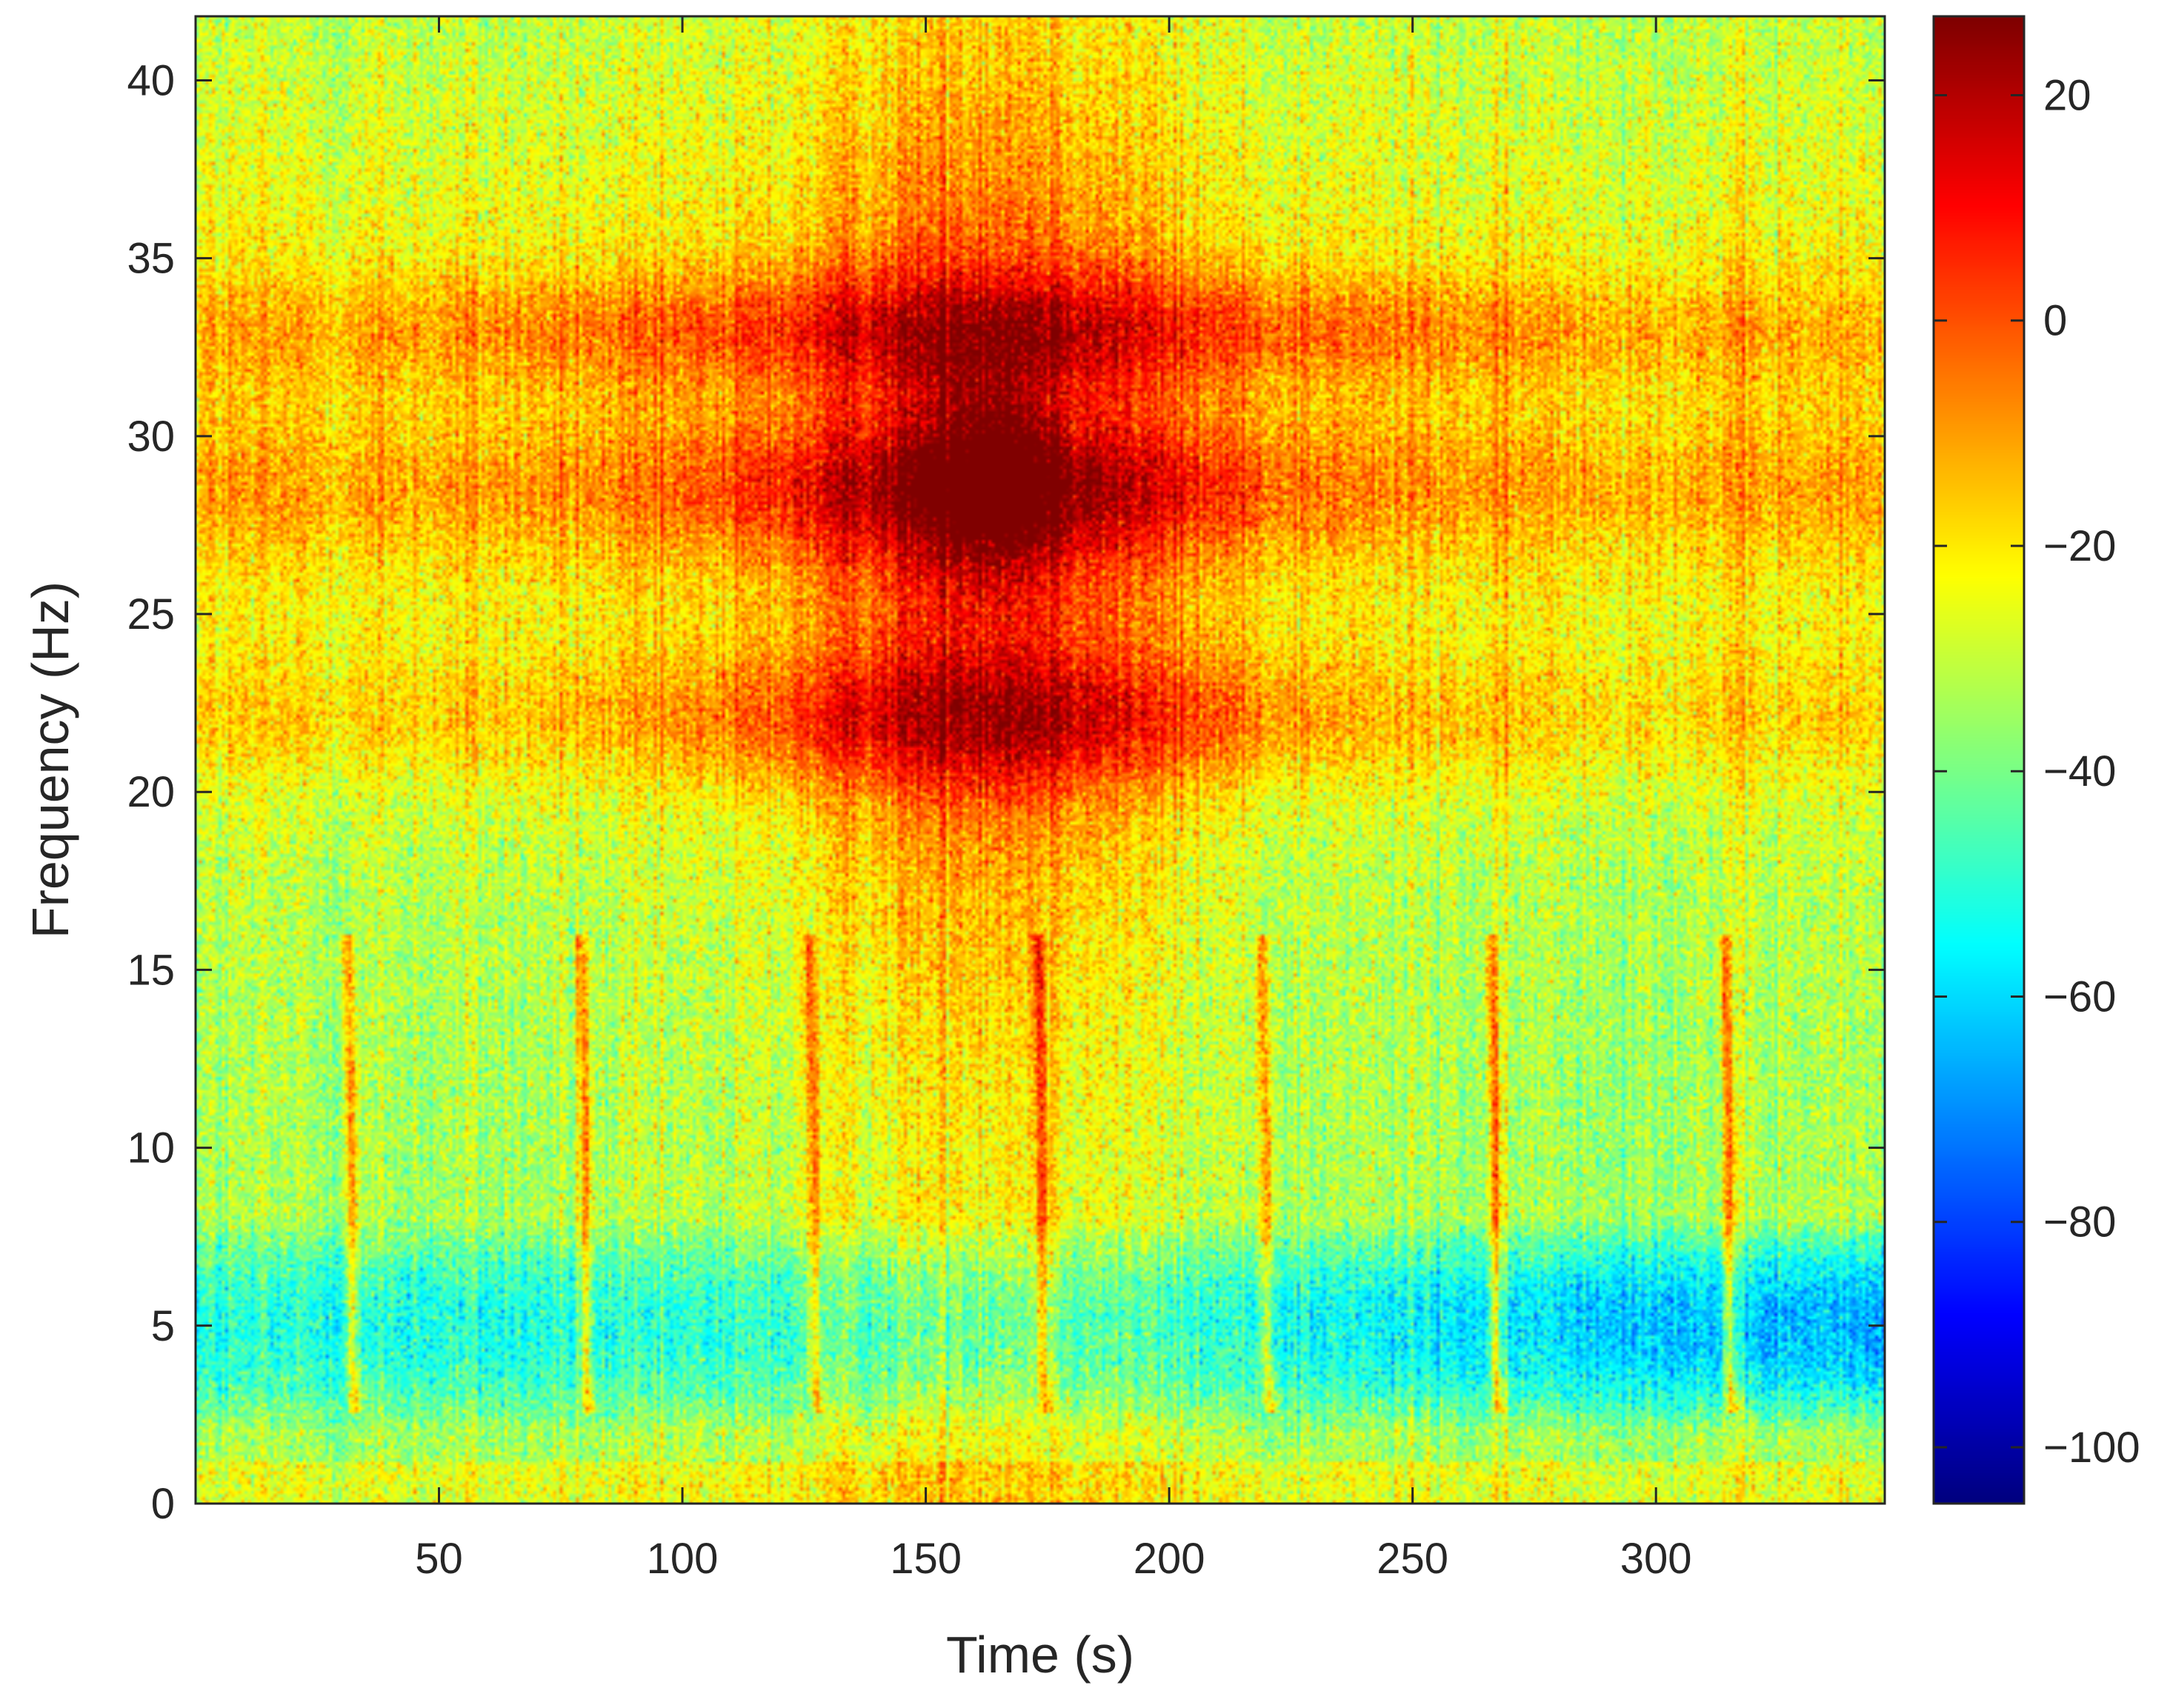 Image resolution: width=2170 pixels, height=1708 pixels. What do you see at coordinates (151, 1148) in the screenshot?
I see `y-tick-label: 10` at bounding box center [151, 1148].